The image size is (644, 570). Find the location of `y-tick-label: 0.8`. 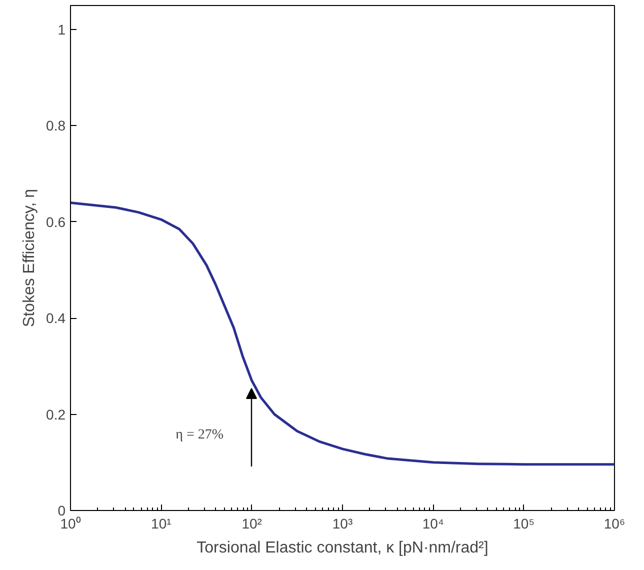

y-tick-label: 0.8 is located at coordinates (56, 126).